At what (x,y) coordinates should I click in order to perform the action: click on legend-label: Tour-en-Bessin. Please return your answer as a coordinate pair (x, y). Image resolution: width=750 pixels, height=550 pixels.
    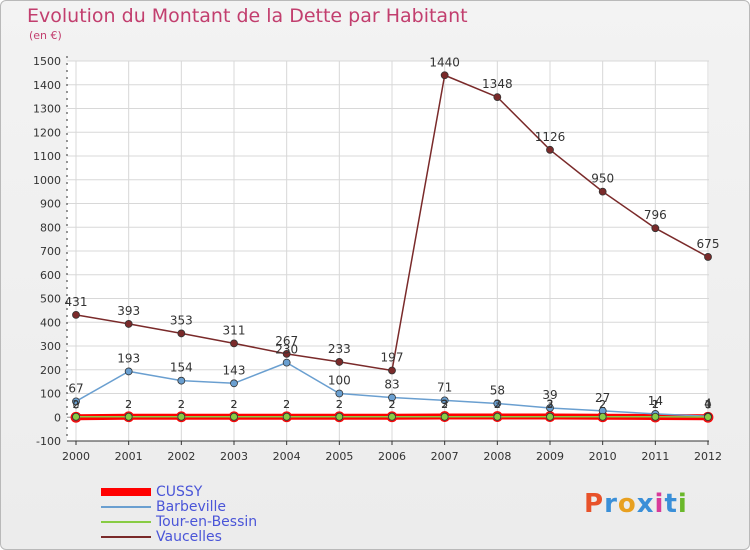
    Looking at the image, I should click on (207, 522).